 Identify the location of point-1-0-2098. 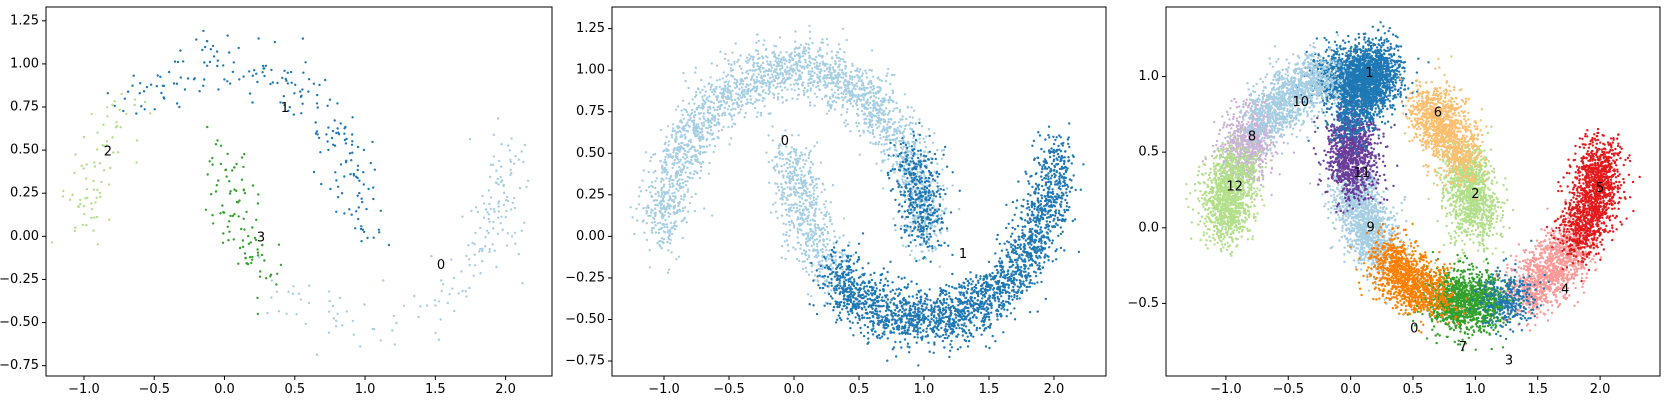
(900, 110).